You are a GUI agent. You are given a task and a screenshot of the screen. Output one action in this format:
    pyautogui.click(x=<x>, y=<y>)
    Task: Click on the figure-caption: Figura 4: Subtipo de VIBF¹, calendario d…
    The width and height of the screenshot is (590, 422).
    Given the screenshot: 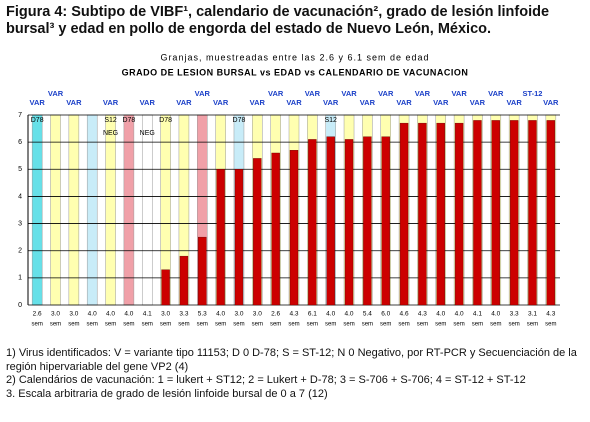 What is the action you would take?
    pyautogui.click(x=278, y=20)
    